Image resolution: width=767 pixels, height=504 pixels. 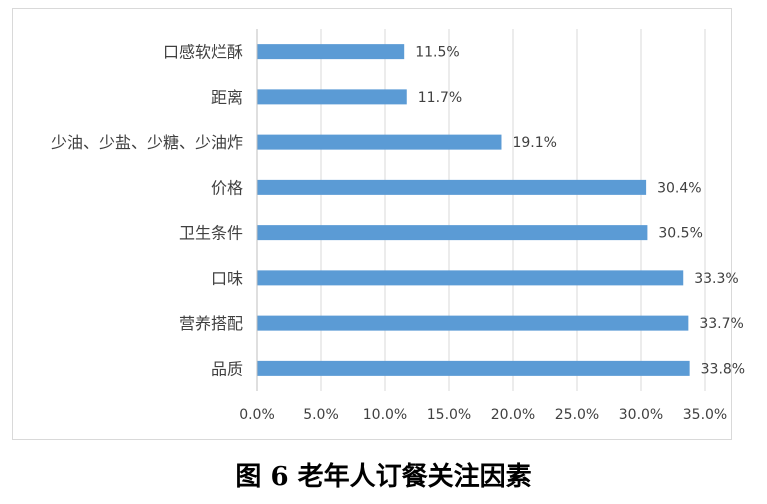 I want to click on category-label-7: 品质, so click(x=227, y=368).